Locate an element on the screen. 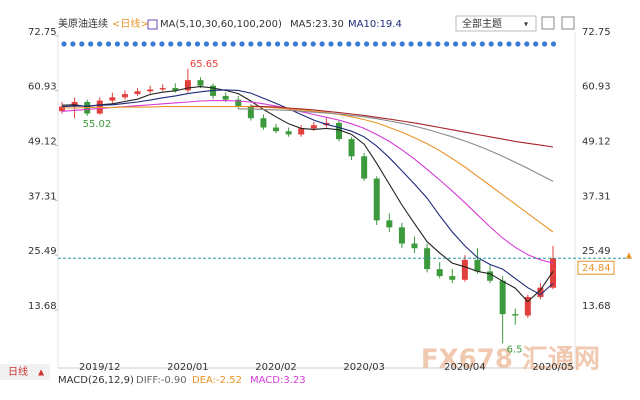 This screenshot has height=400, width=640. dropdown-arrow: ▾ is located at coordinates (526, 24).